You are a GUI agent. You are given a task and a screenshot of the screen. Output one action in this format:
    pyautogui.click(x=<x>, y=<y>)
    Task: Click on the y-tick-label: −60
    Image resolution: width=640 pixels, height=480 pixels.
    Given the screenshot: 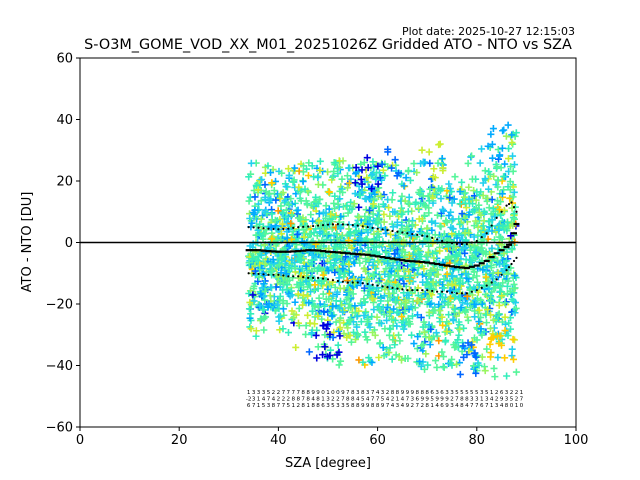 What is the action you would take?
    pyautogui.click(x=59, y=428)
    